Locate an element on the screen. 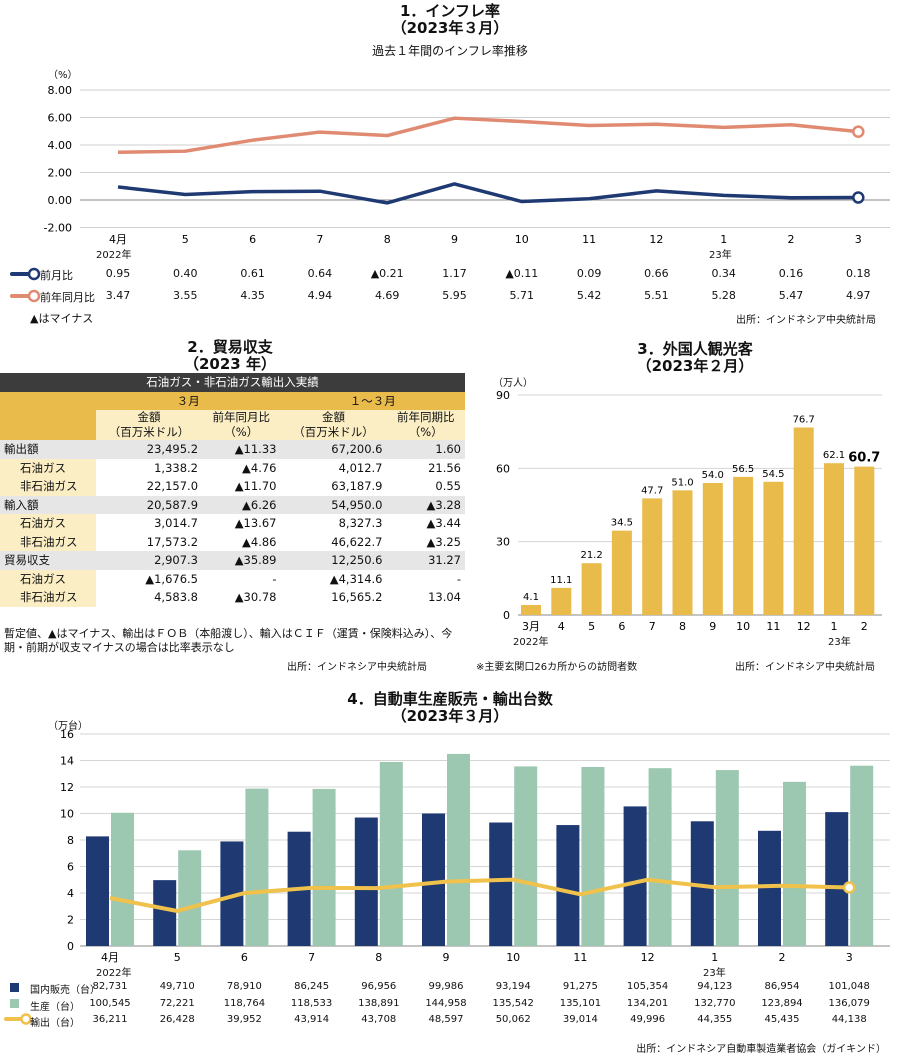 The width and height of the screenshot is (900, 1055). auto-x-tick-label: 8 is located at coordinates (378, 957).